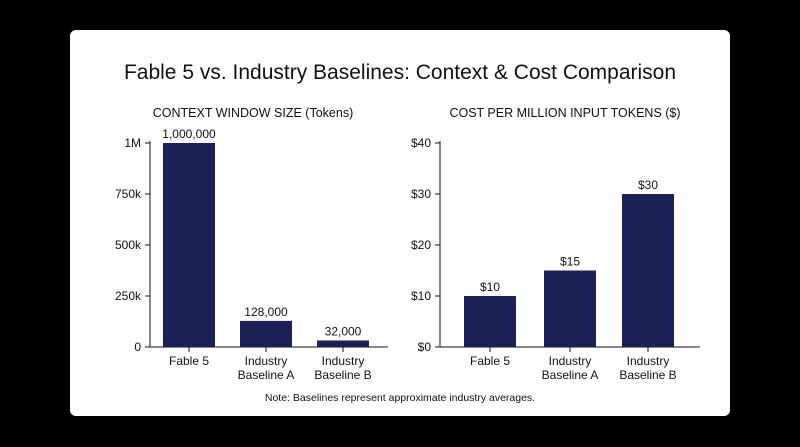 Image resolution: width=800 pixels, height=447 pixels. I want to click on right-chart-title: COST PER MILLION INPUT TOKENS ($), so click(564, 113).